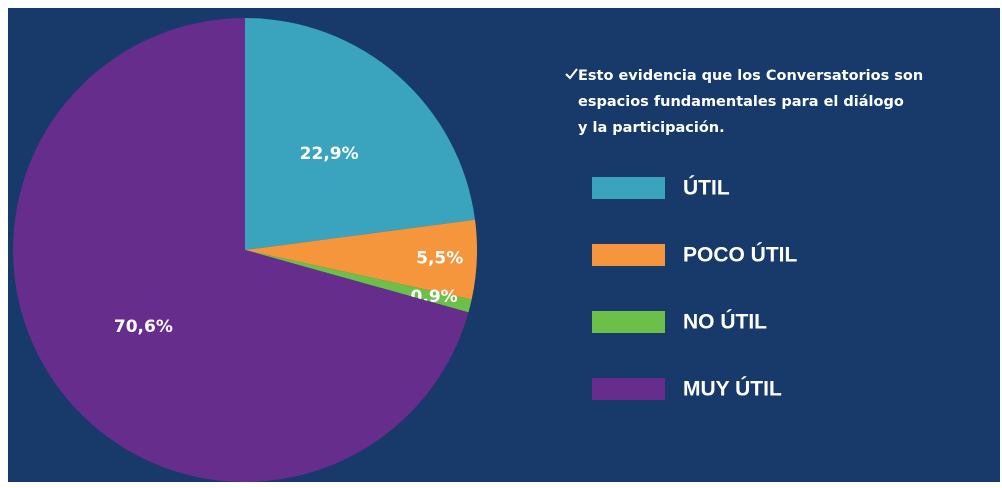  What do you see at coordinates (740, 255) in the screenshot?
I see `legend-label: POCO ÚTIL` at bounding box center [740, 255].